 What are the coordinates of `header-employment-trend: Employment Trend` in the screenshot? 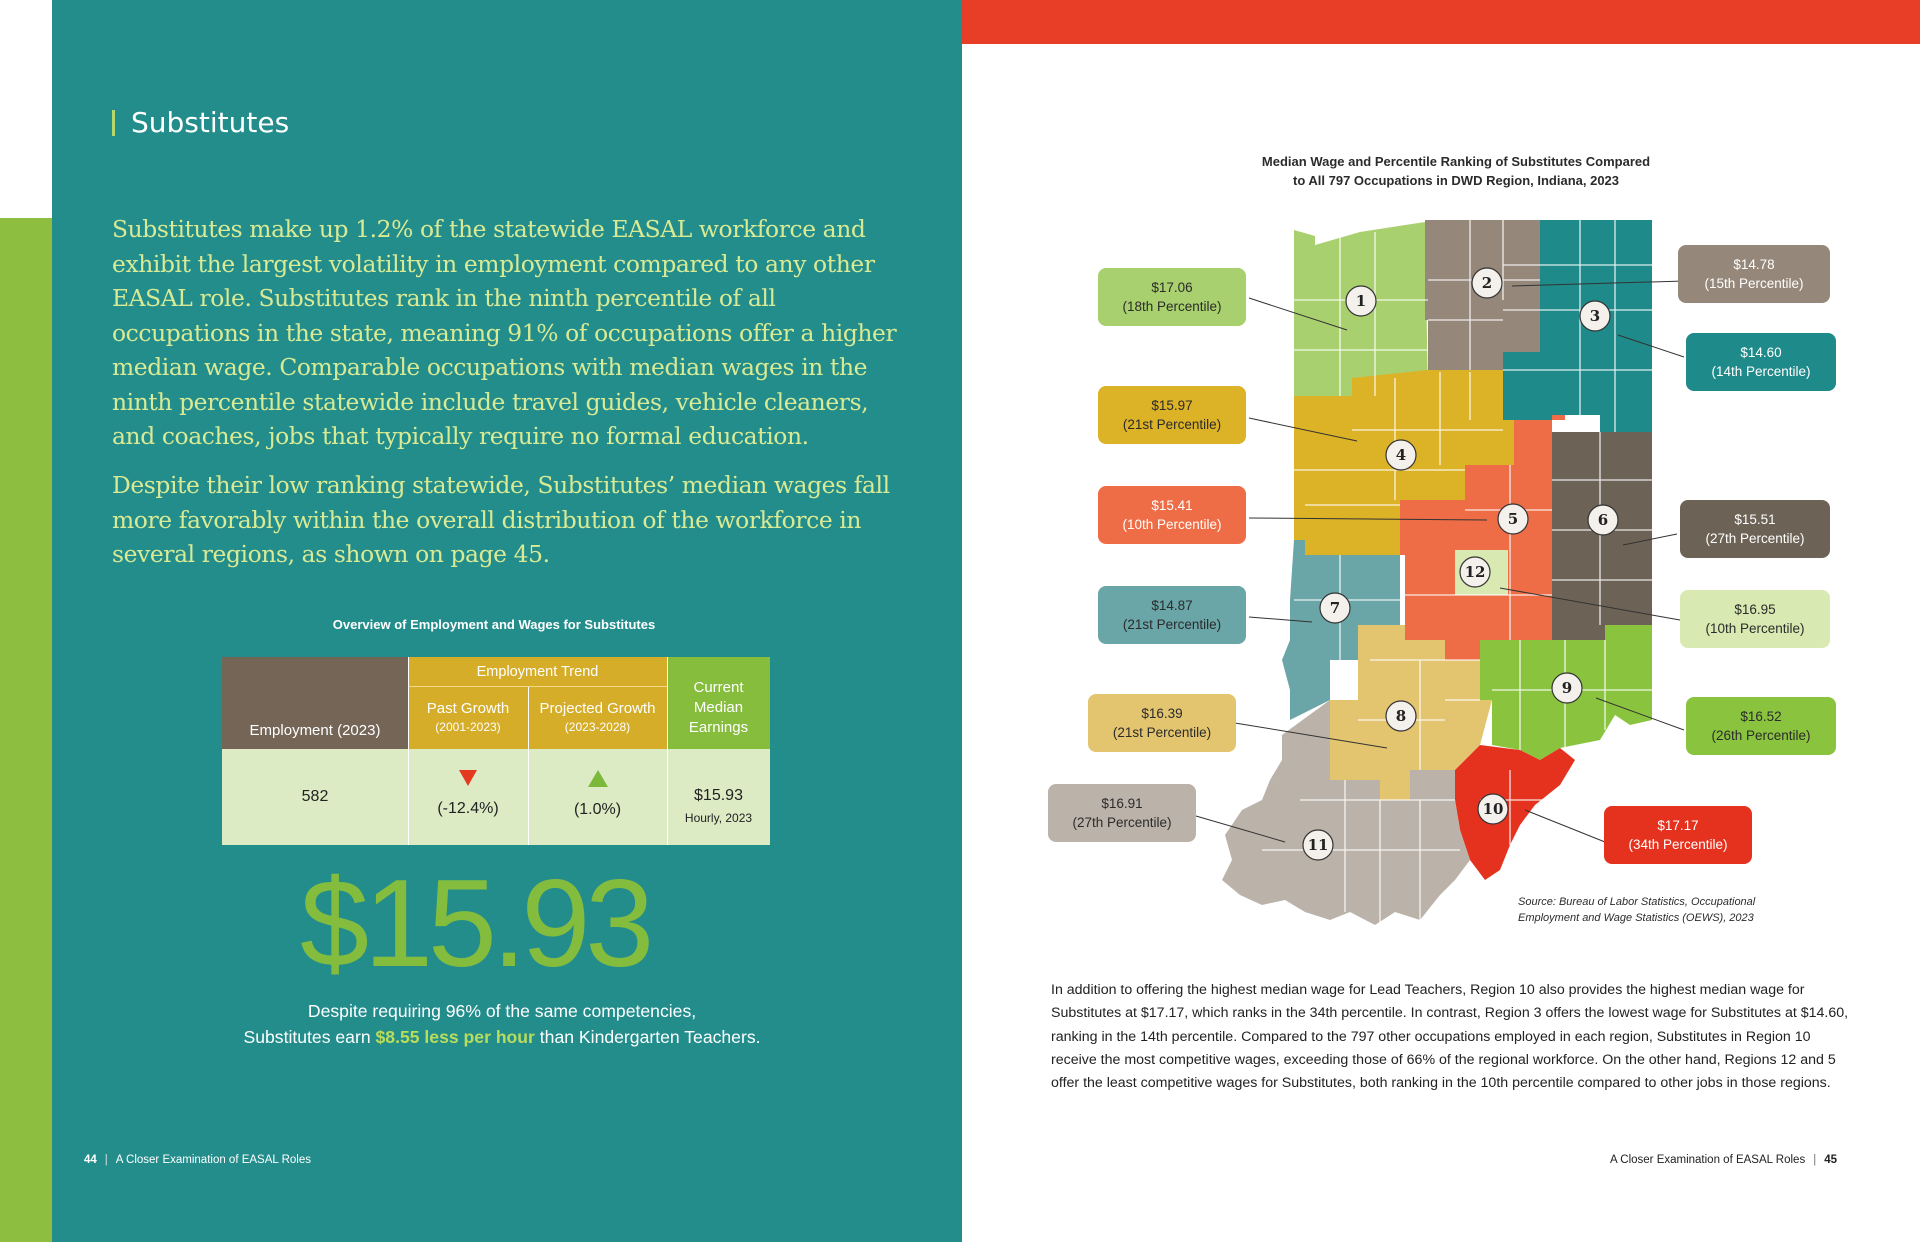 It's located at (537, 672).